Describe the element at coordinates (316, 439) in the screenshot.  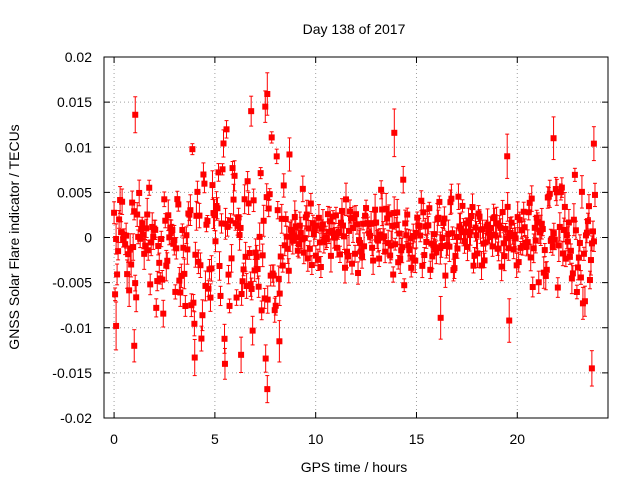
I see `x-tick-label: 10` at that location.